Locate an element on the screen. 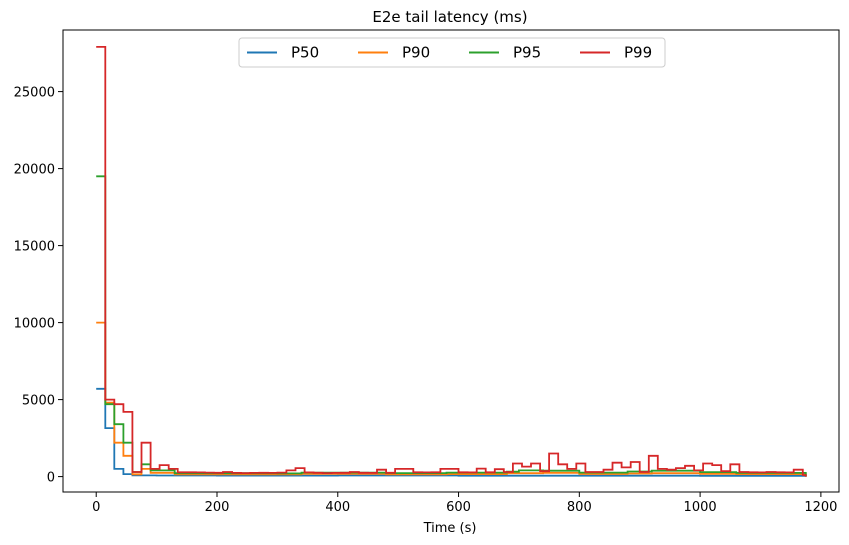 The height and width of the screenshot is (545, 849). legend-frame is located at coordinates (452, 52).